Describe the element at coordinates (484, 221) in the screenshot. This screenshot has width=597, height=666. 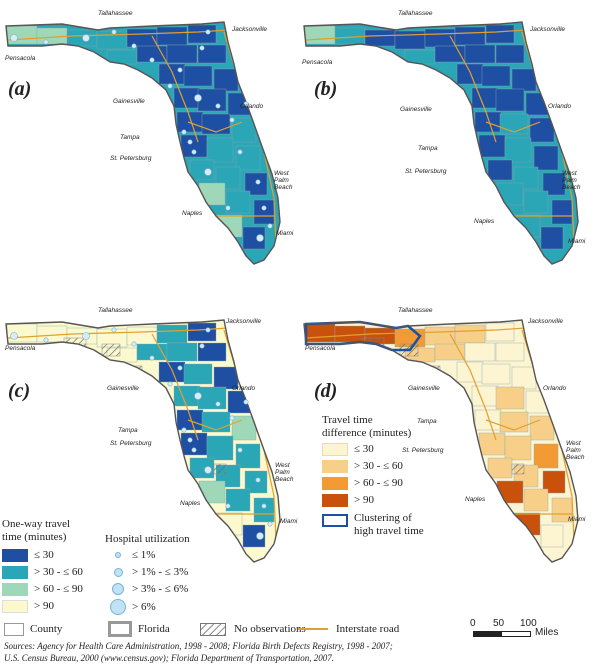
I see `city-naples: Naples` at that location.